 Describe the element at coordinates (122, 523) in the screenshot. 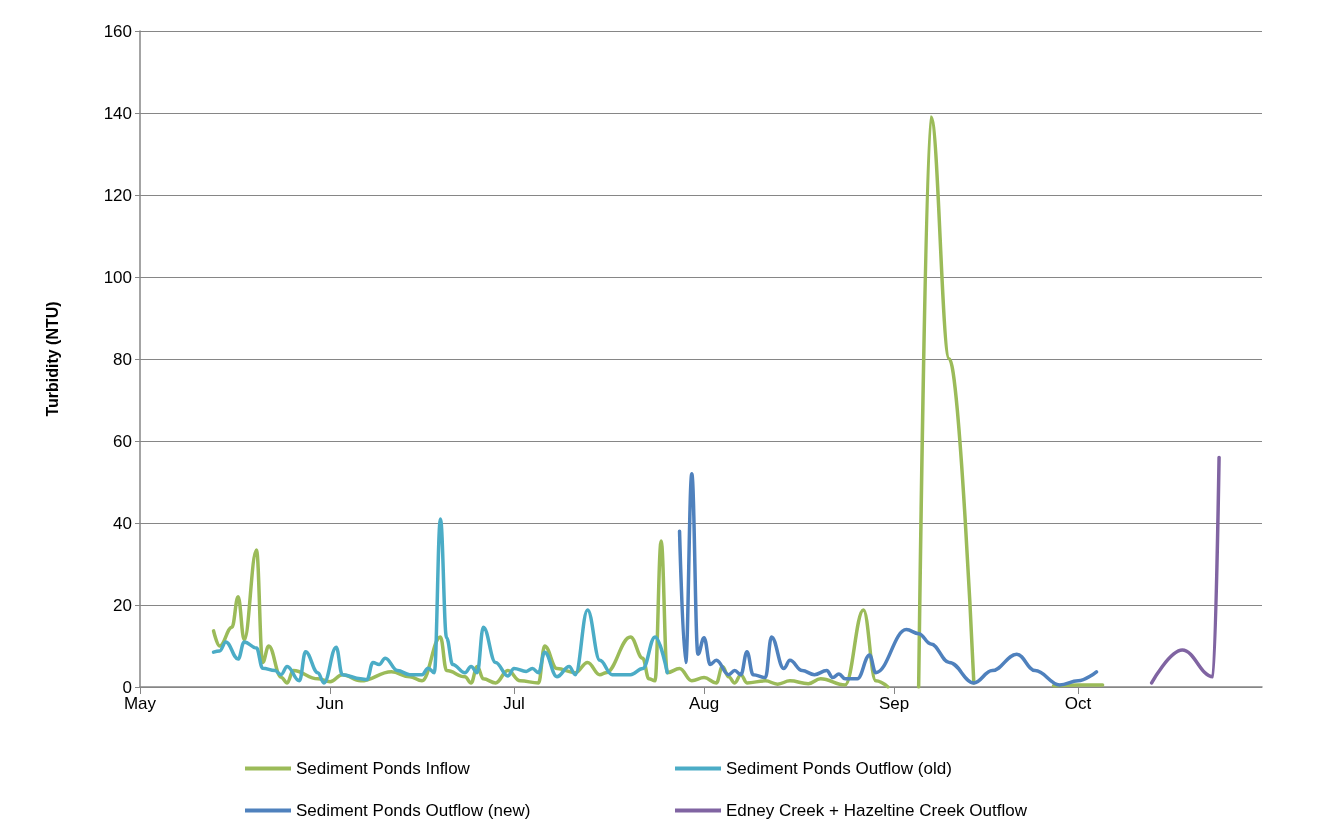

I see `y-tick-label: 40` at that location.